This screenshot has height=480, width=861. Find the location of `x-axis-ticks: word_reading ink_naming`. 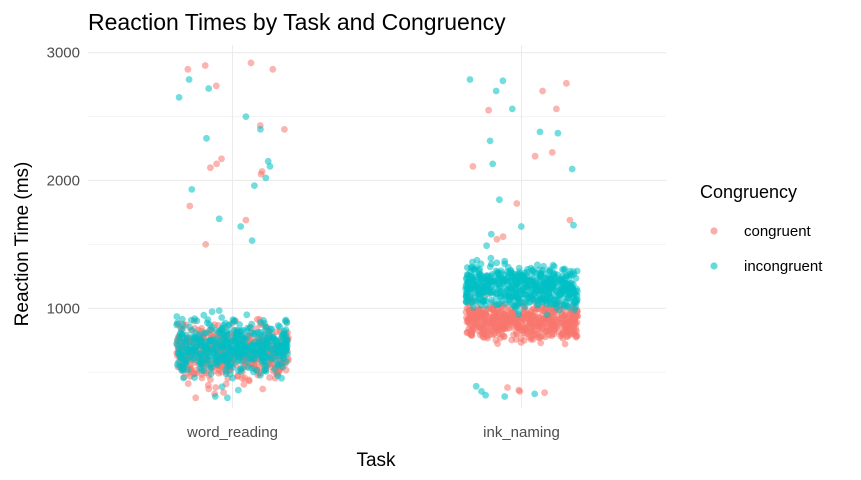

x-axis-ticks: word_reading ink_naming is located at coordinates (373, 432).